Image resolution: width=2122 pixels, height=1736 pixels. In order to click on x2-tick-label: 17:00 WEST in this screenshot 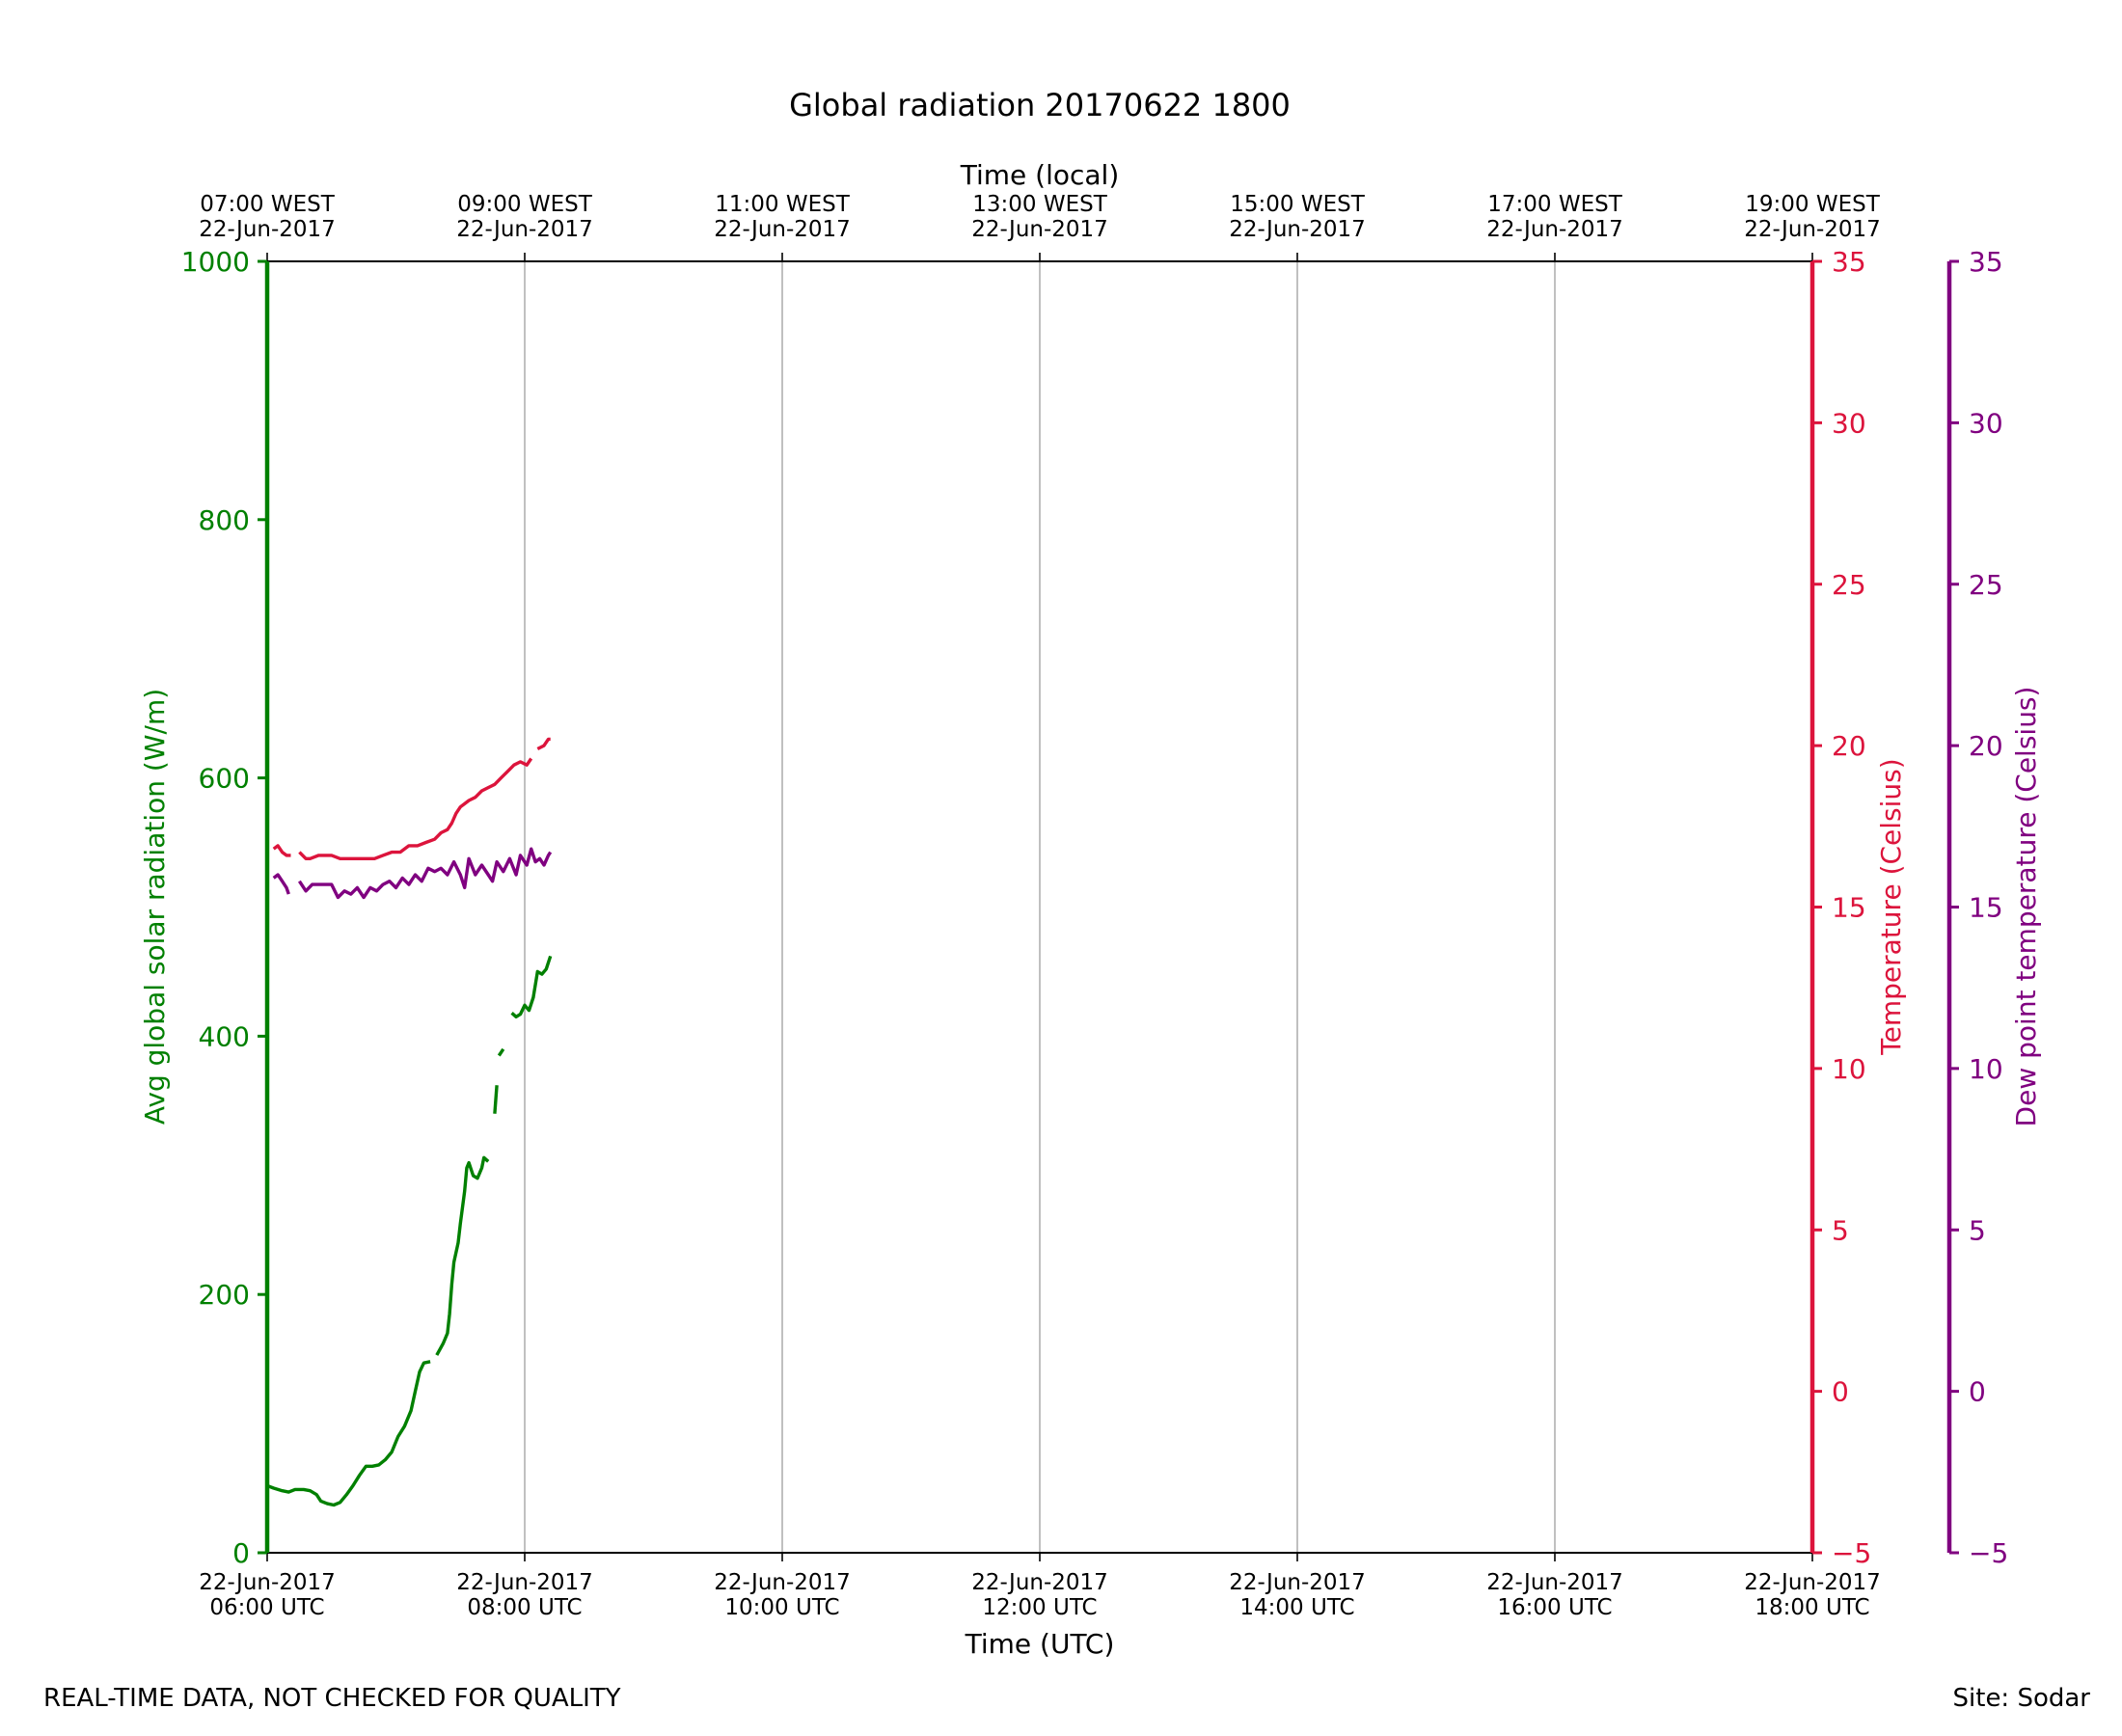, I will do `click(1555, 204)`.